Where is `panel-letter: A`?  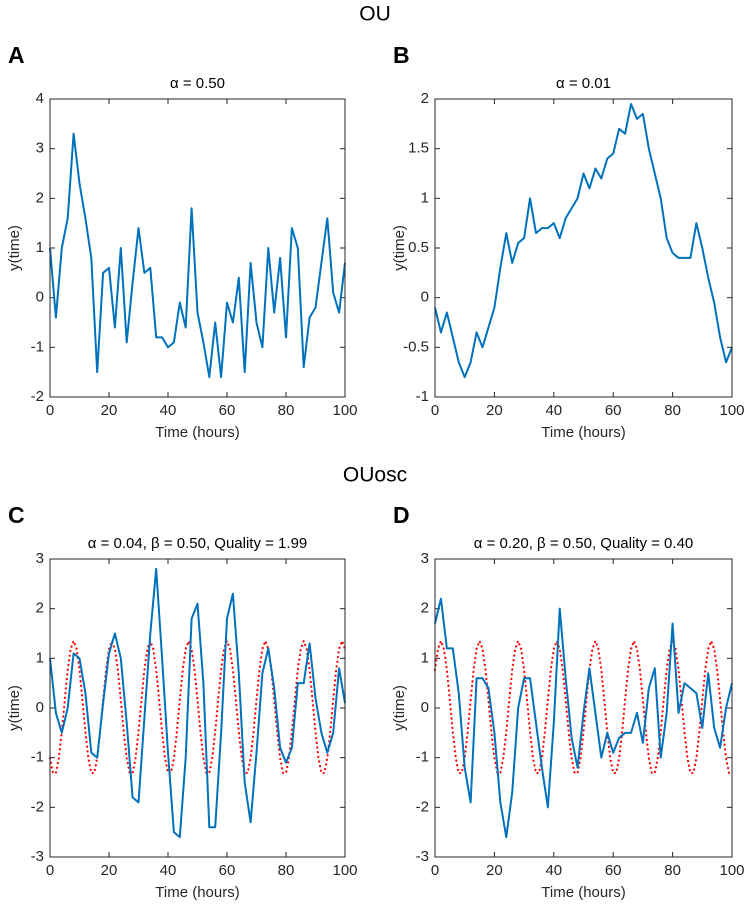 panel-letter: A is located at coordinates (16, 55).